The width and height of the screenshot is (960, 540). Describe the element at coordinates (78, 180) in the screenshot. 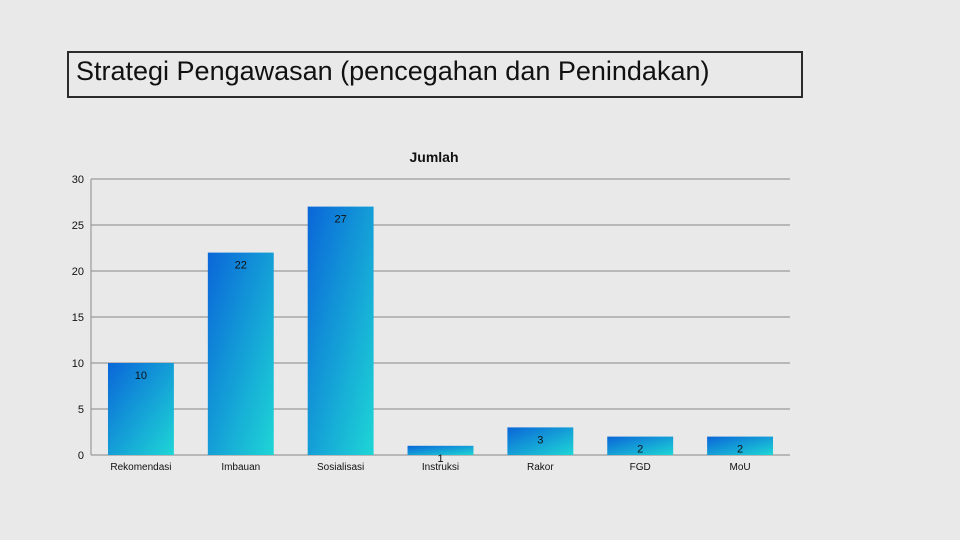

I see `y-tick-label: 30` at that location.